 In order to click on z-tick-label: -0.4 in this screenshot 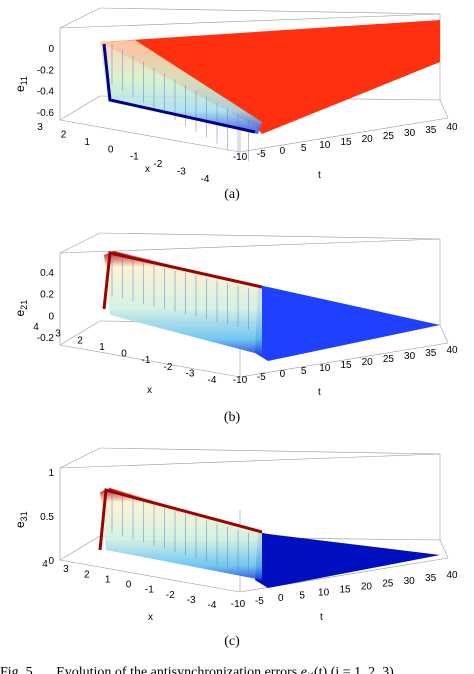, I will do `click(46, 92)`.